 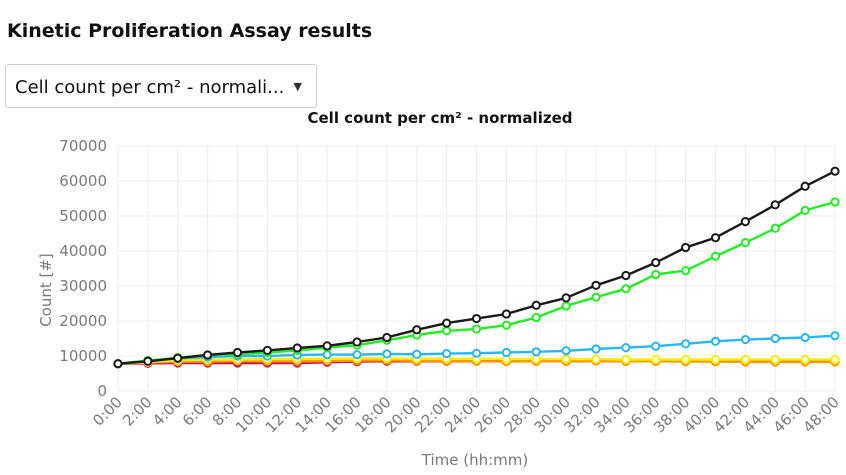 I want to click on chart-title: Cell count per cm² - normalized, so click(x=440, y=118).